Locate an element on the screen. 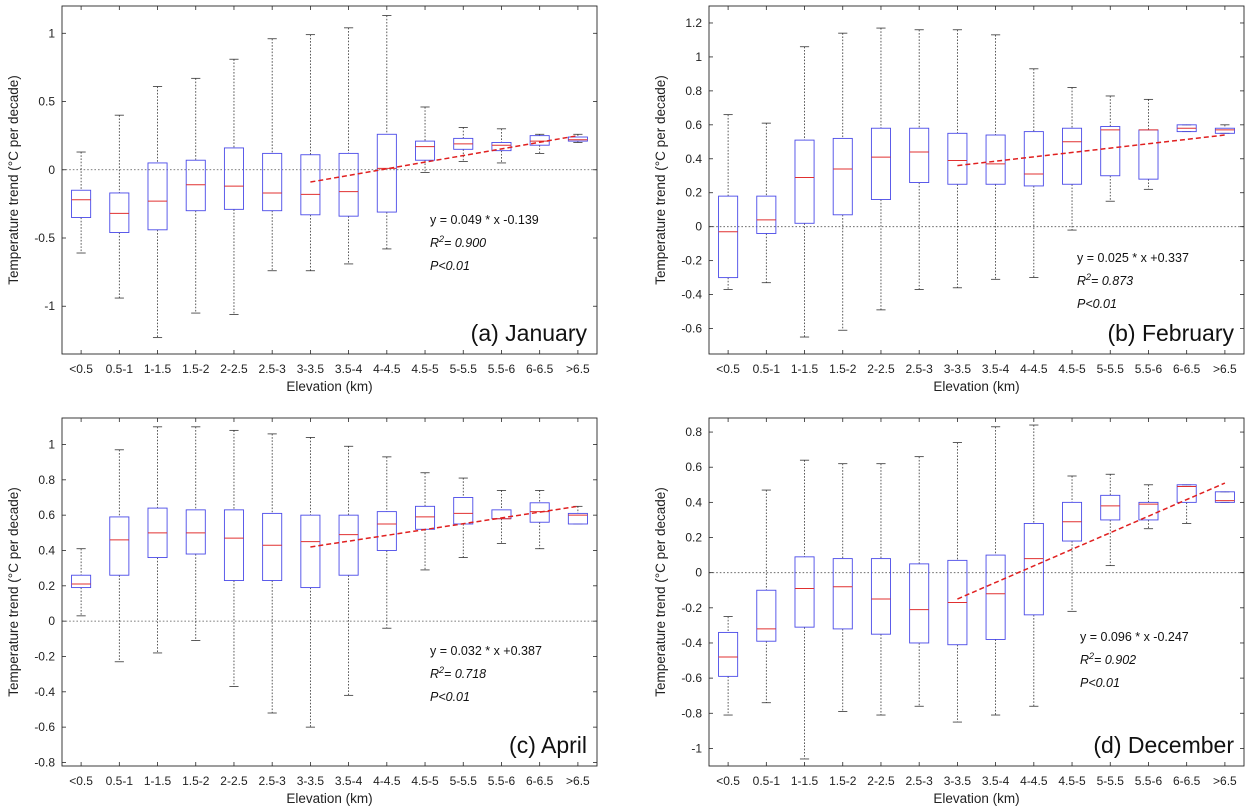 This screenshot has height=809, width=1248. panel-title: (b) February is located at coordinates (1170, 333).